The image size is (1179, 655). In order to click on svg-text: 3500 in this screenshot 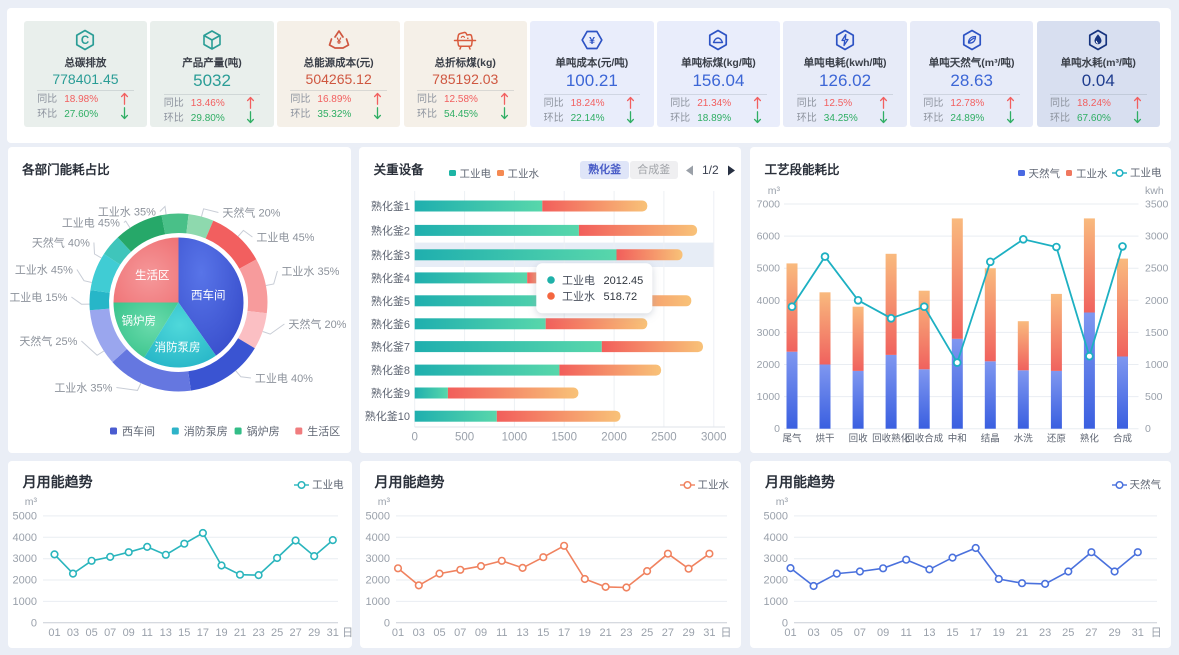, I will do `click(1157, 205)`.